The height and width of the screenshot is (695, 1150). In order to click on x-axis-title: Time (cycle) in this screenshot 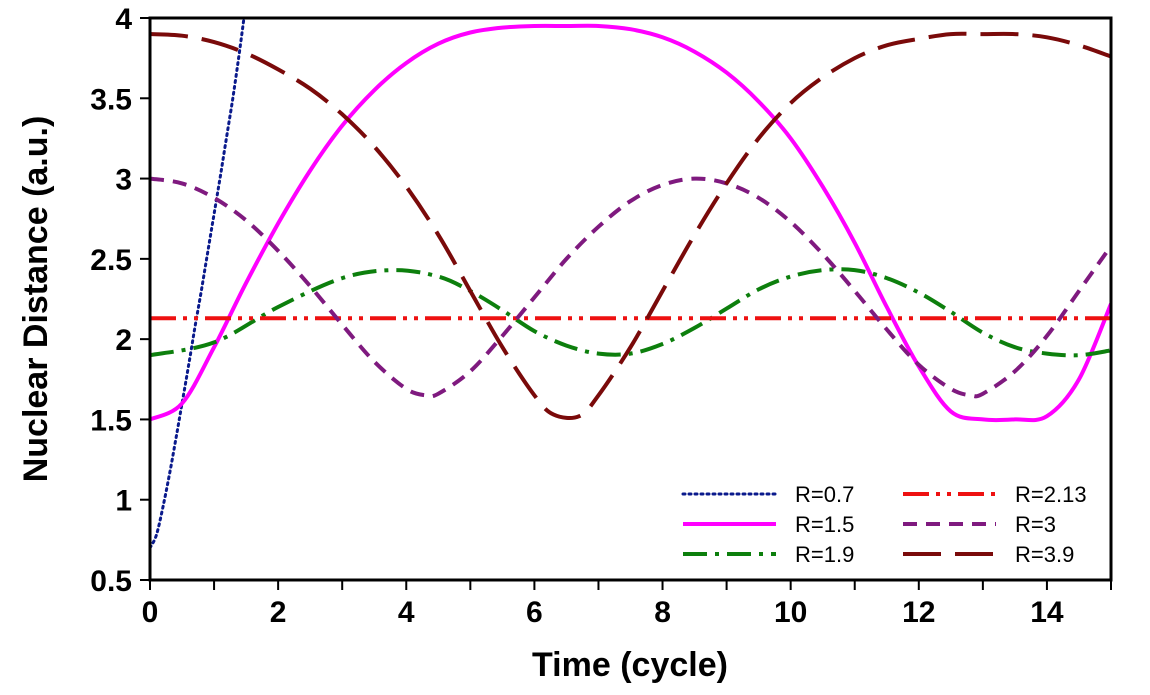, I will do `click(630, 665)`.